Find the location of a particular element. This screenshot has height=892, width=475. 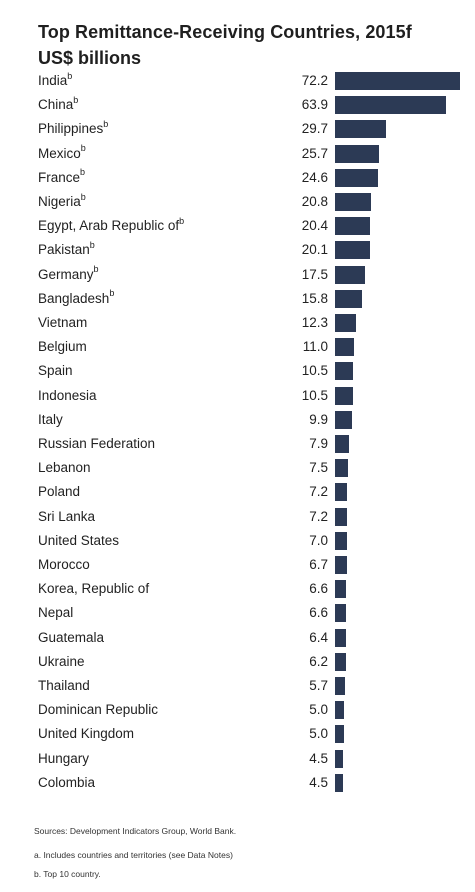

footnote-b: b. Top 10 country. is located at coordinates (67, 874).